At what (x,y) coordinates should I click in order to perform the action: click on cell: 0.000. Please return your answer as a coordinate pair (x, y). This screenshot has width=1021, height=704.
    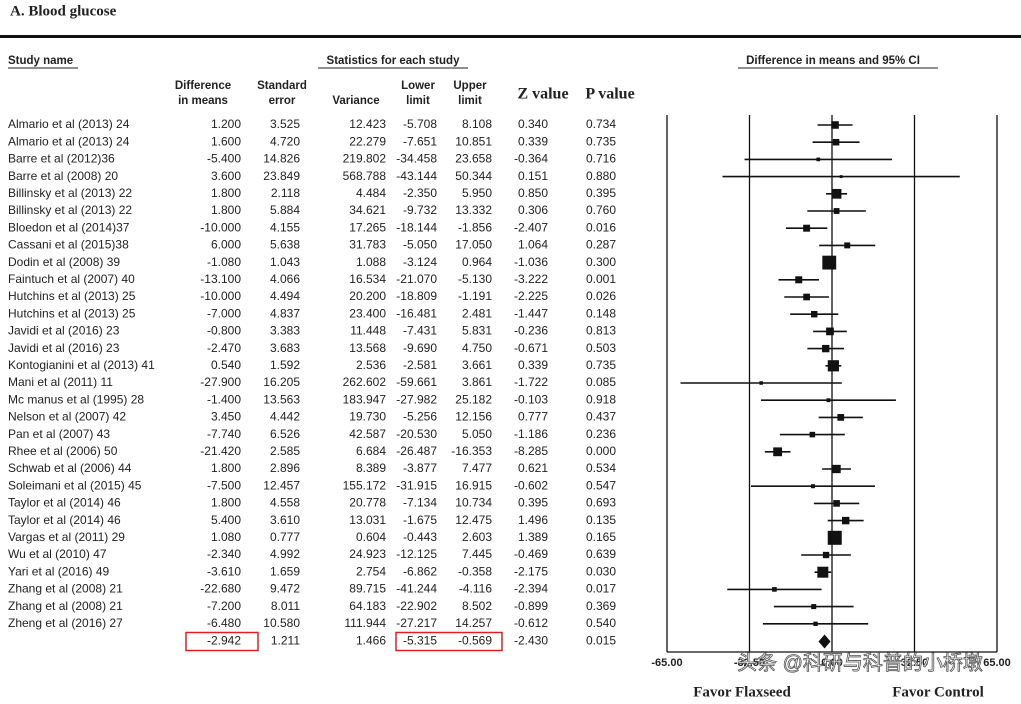
    Looking at the image, I should click on (601, 451).